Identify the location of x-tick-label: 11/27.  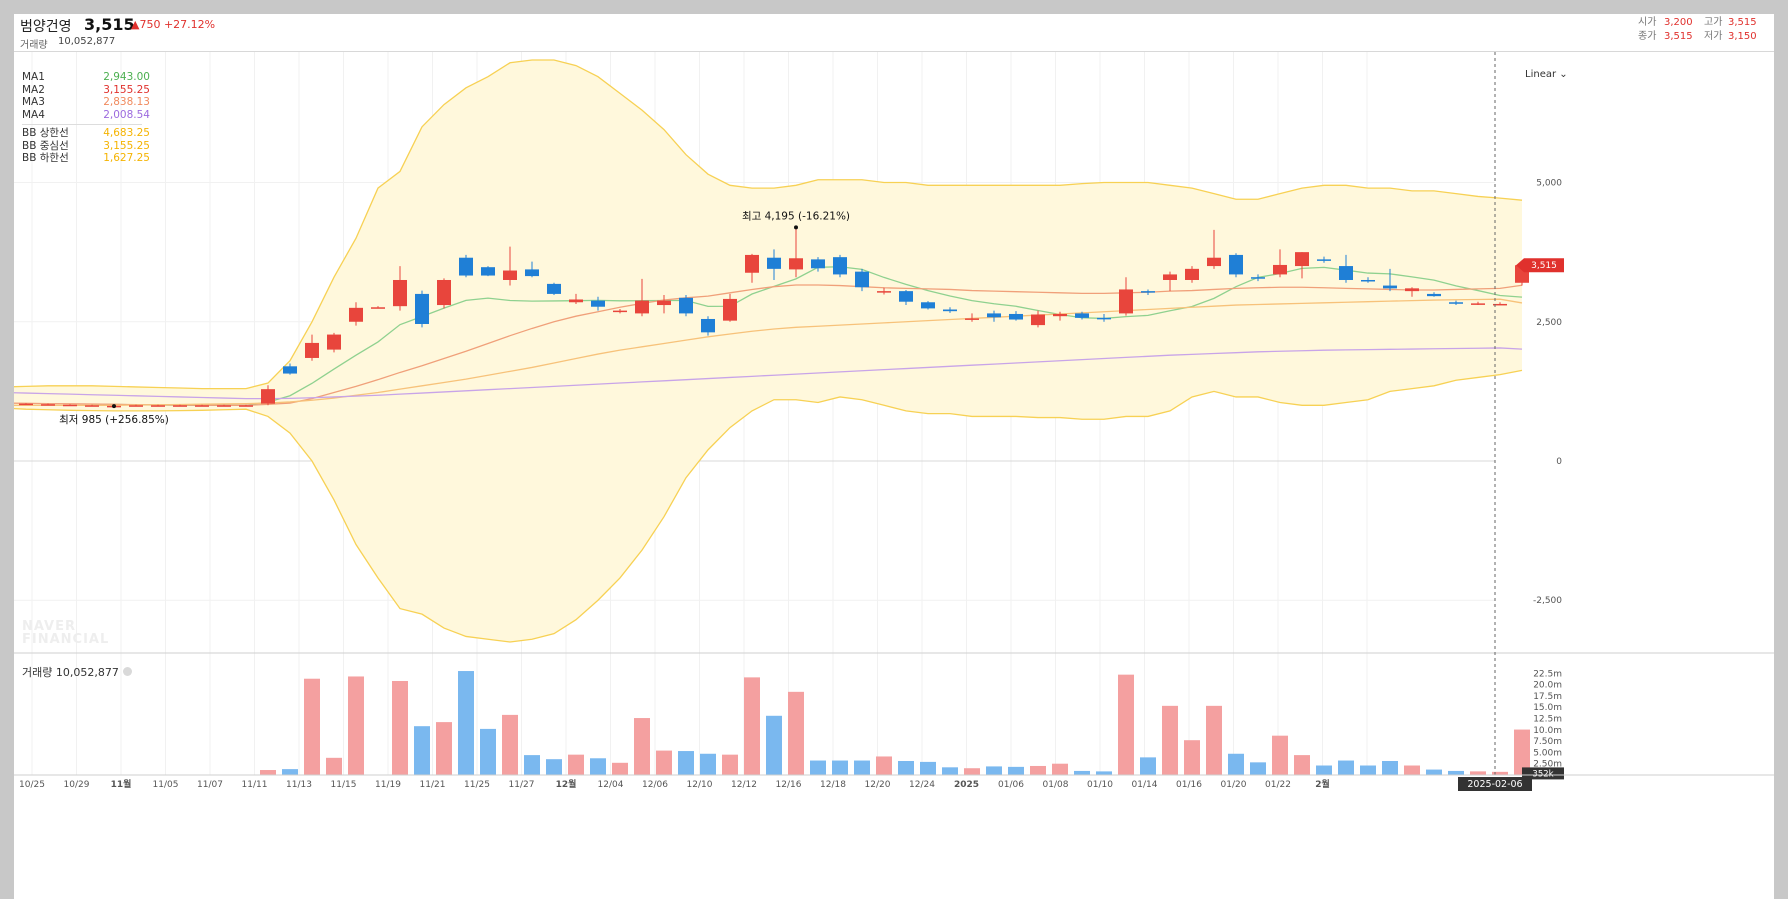
(522, 785).